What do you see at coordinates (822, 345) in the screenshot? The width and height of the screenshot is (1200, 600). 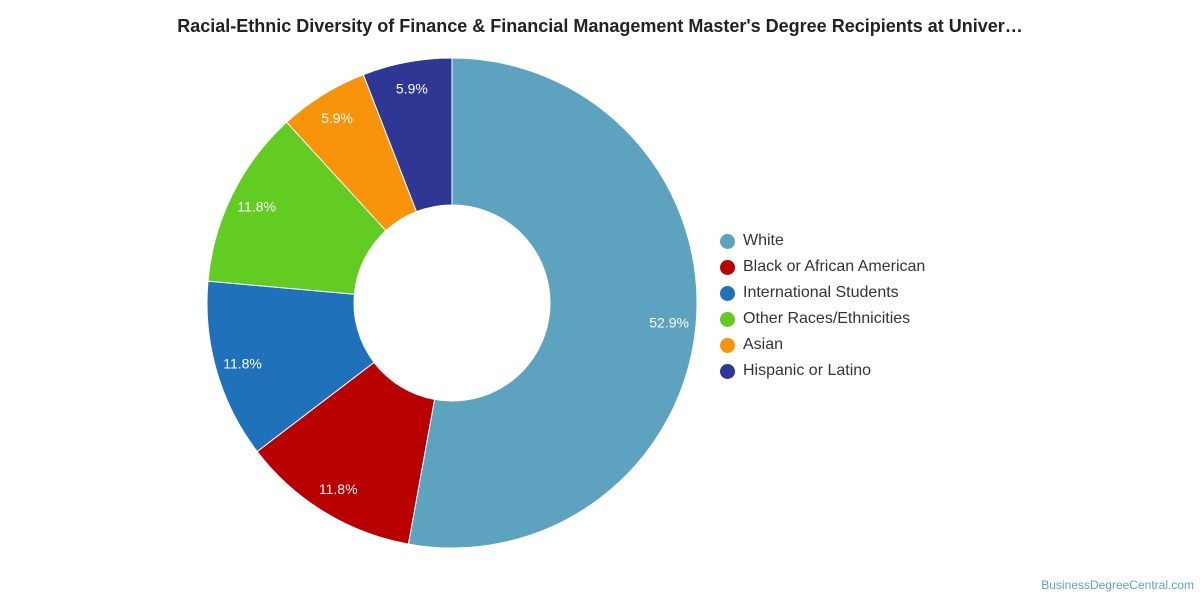 I see `legend-item: Asian` at bounding box center [822, 345].